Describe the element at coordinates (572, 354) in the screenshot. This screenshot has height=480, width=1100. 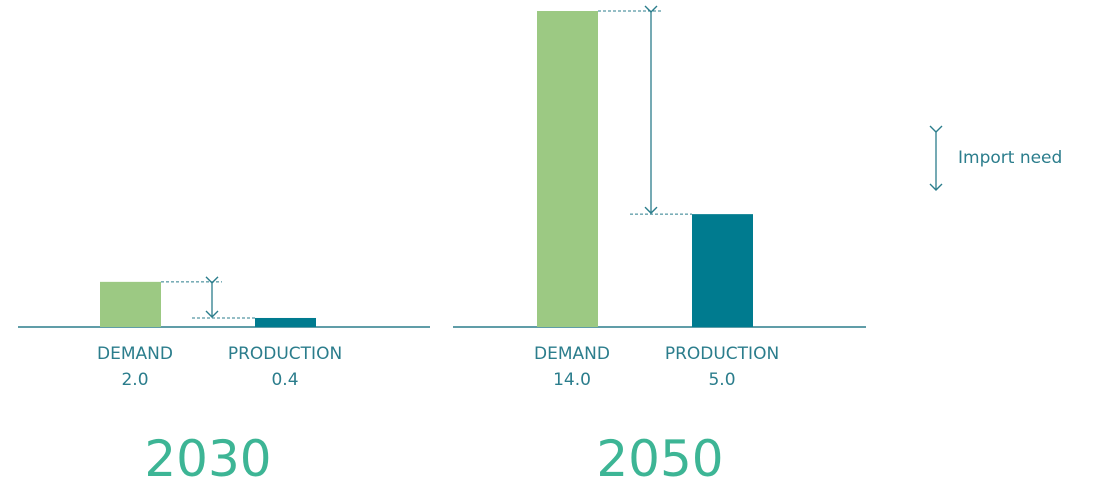
I see `category-label-demand-2050: DEMAND` at that location.